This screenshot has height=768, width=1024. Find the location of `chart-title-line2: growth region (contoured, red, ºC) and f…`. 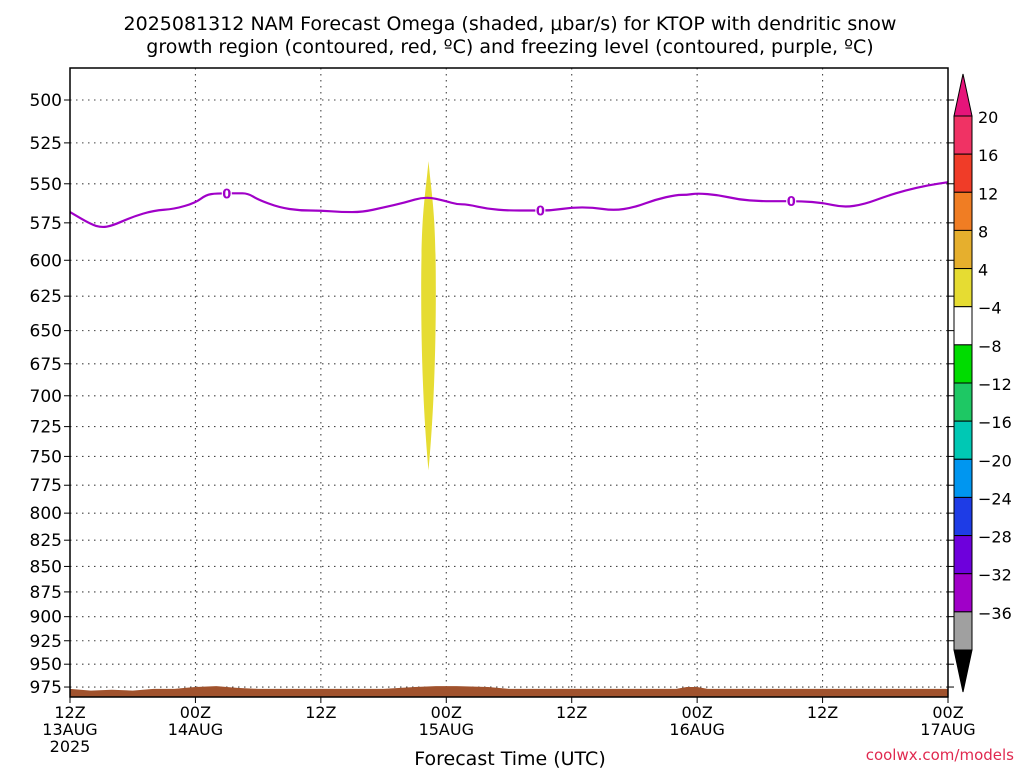

chart-title-line2: growth region (contoured, red, ºC) and f… is located at coordinates (509, 47).